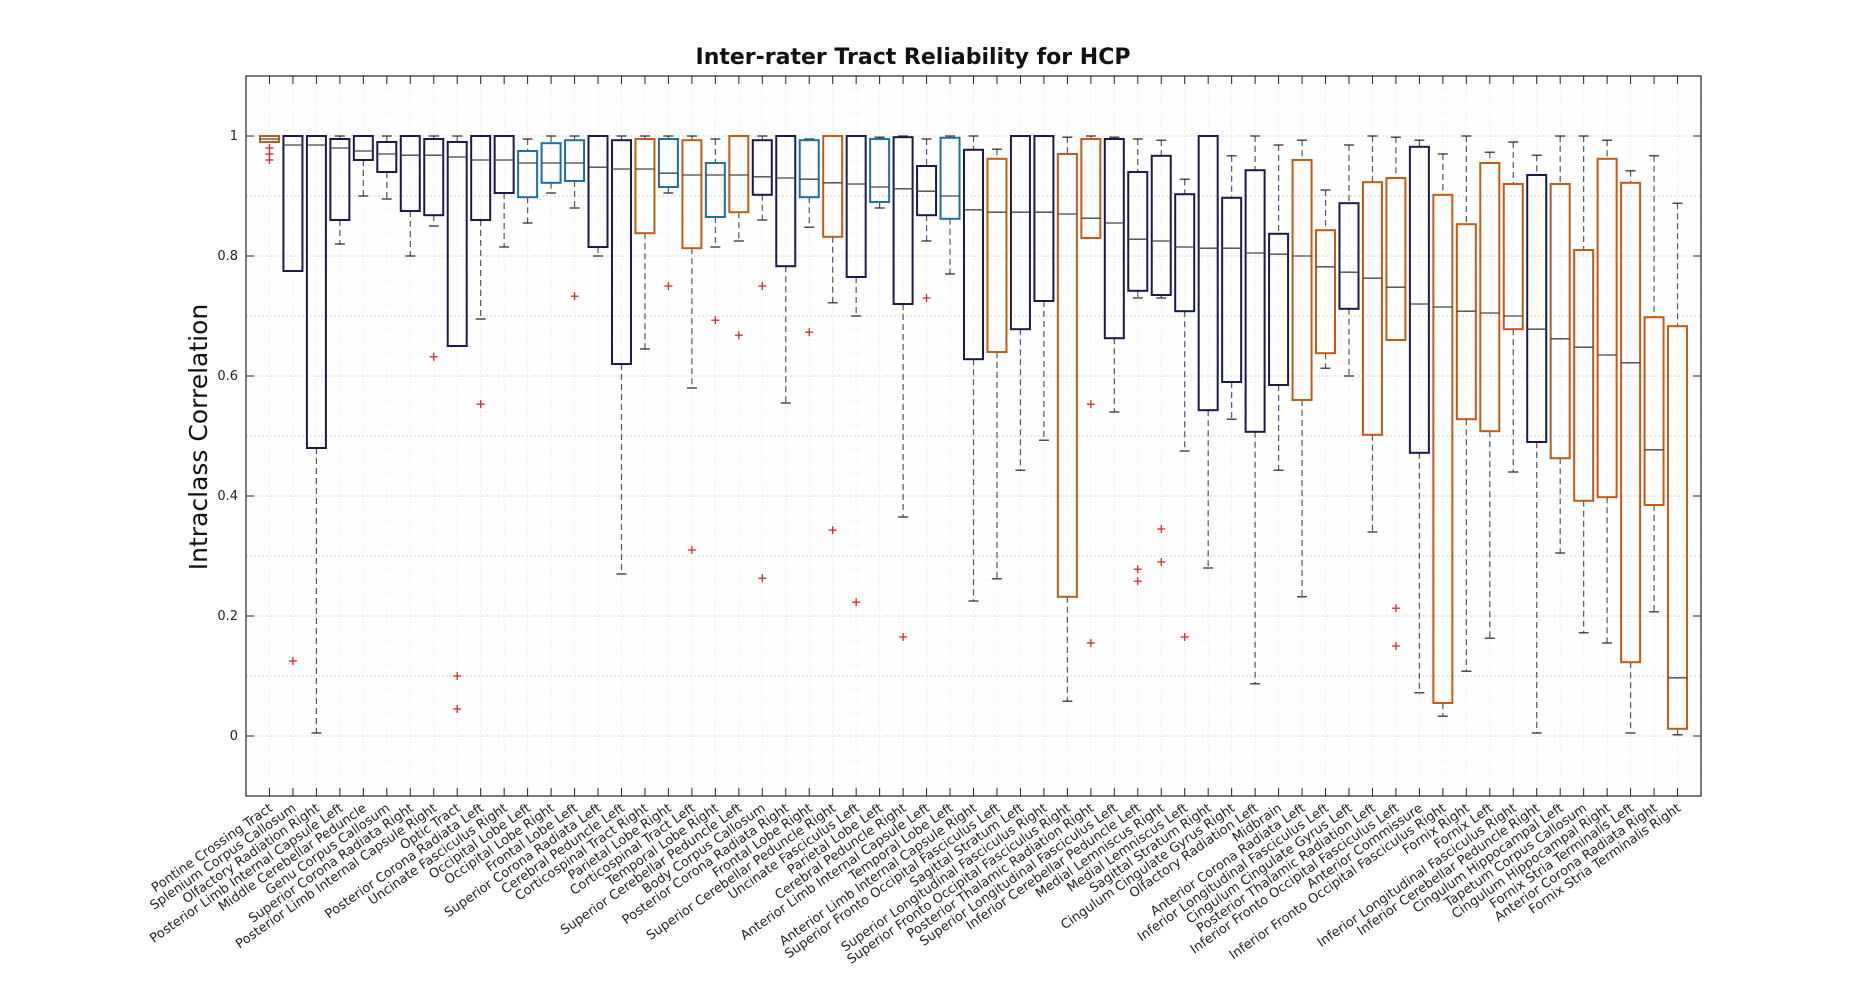  What do you see at coordinates (227, 376) in the screenshot?
I see `y-tick-label: 0.6` at bounding box center [227, 376].